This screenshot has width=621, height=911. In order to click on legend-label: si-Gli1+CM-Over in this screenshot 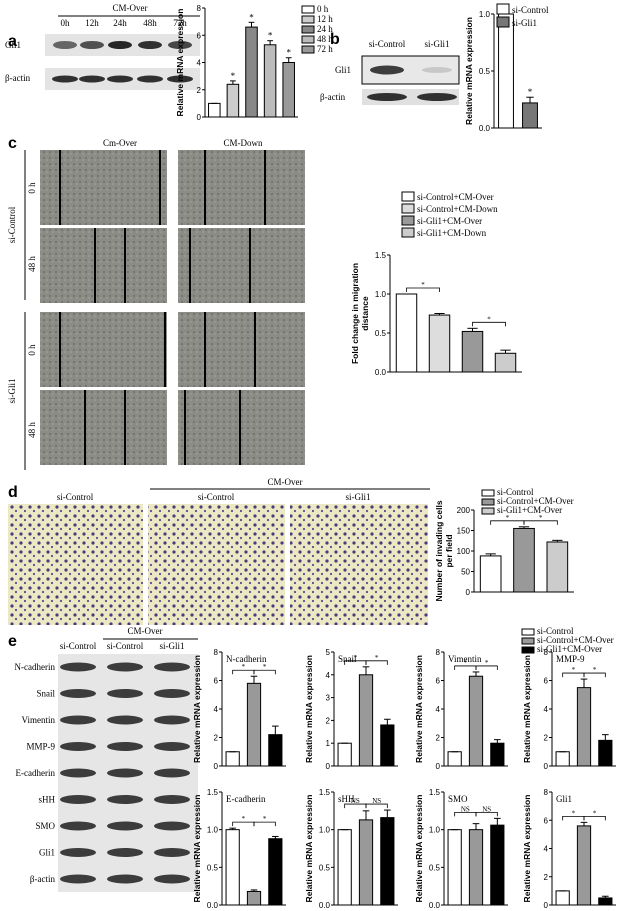, I will do `click(529, 510)`.